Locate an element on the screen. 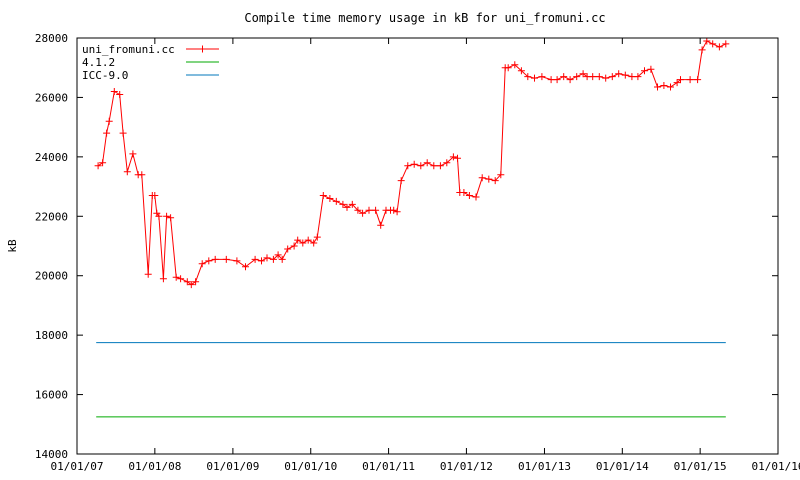  y-tick-label: 22000 is located at coordinates (51, 216).